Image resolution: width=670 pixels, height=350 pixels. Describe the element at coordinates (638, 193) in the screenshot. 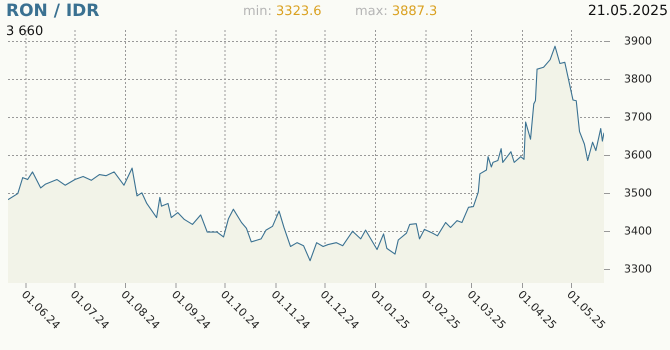

I see `y-tick-label: 3500` at that location.